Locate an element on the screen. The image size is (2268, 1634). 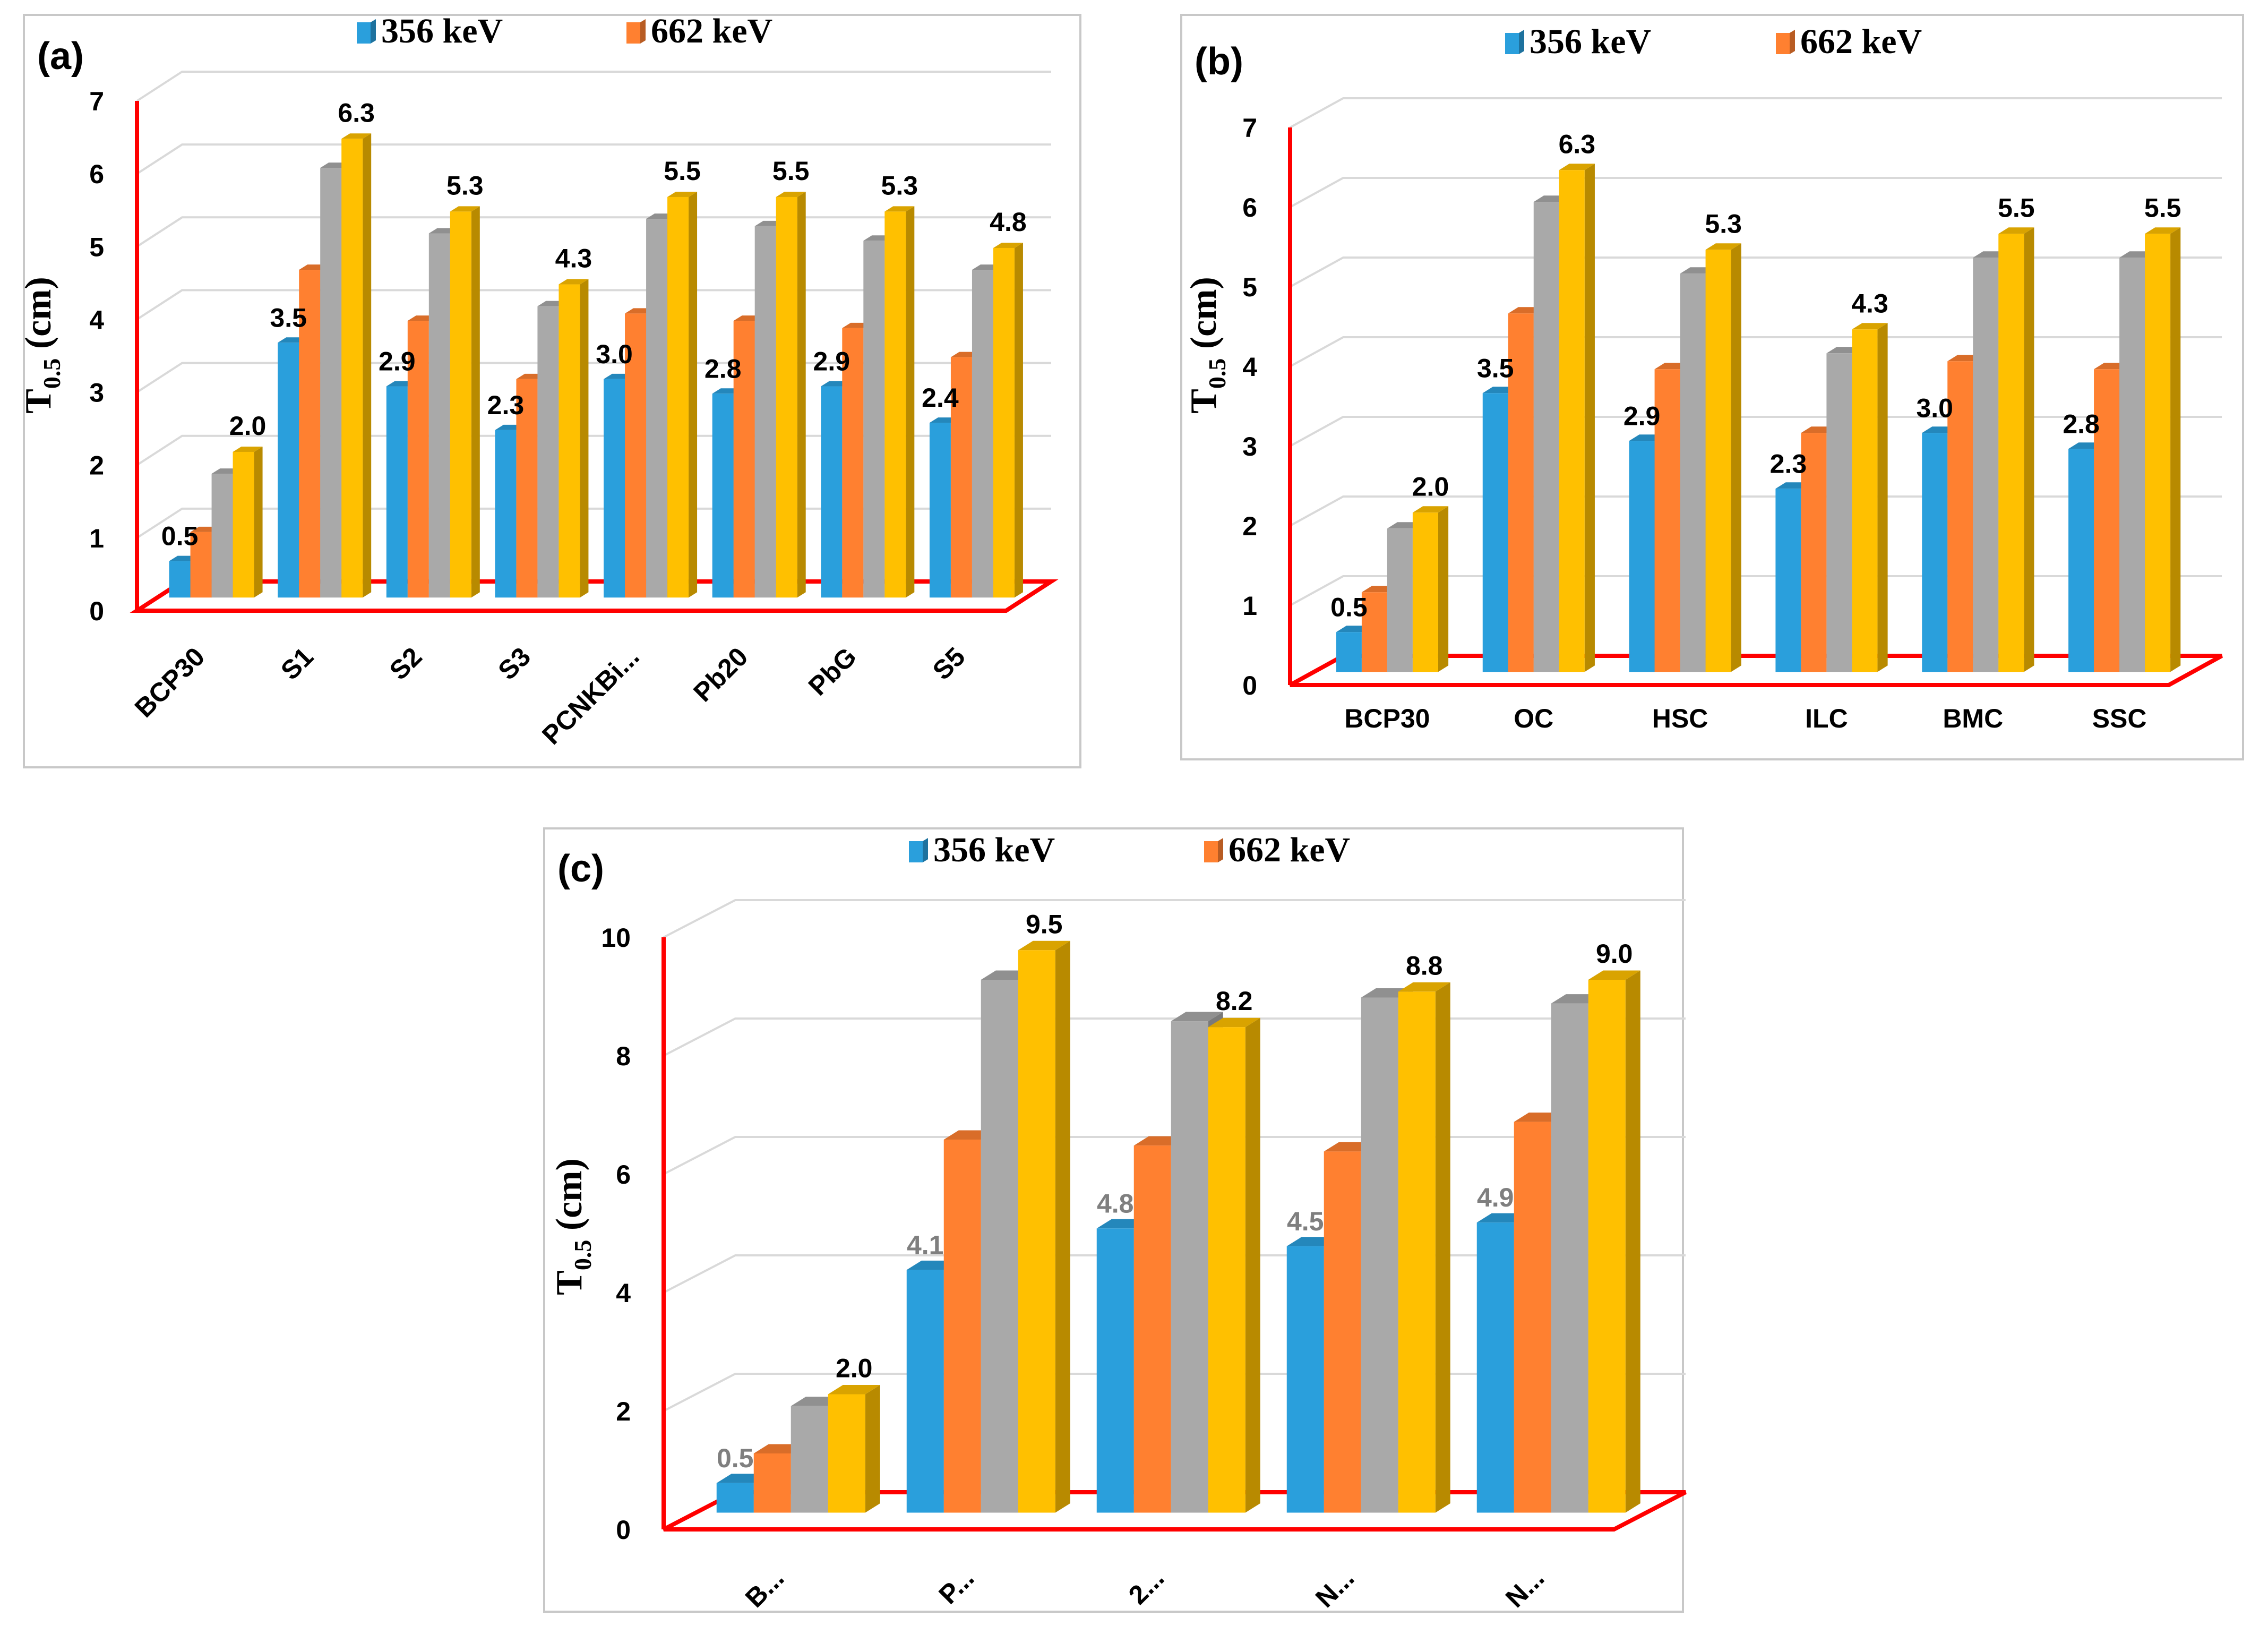
data-label: 3.0 is located at coordinates (614, 354).